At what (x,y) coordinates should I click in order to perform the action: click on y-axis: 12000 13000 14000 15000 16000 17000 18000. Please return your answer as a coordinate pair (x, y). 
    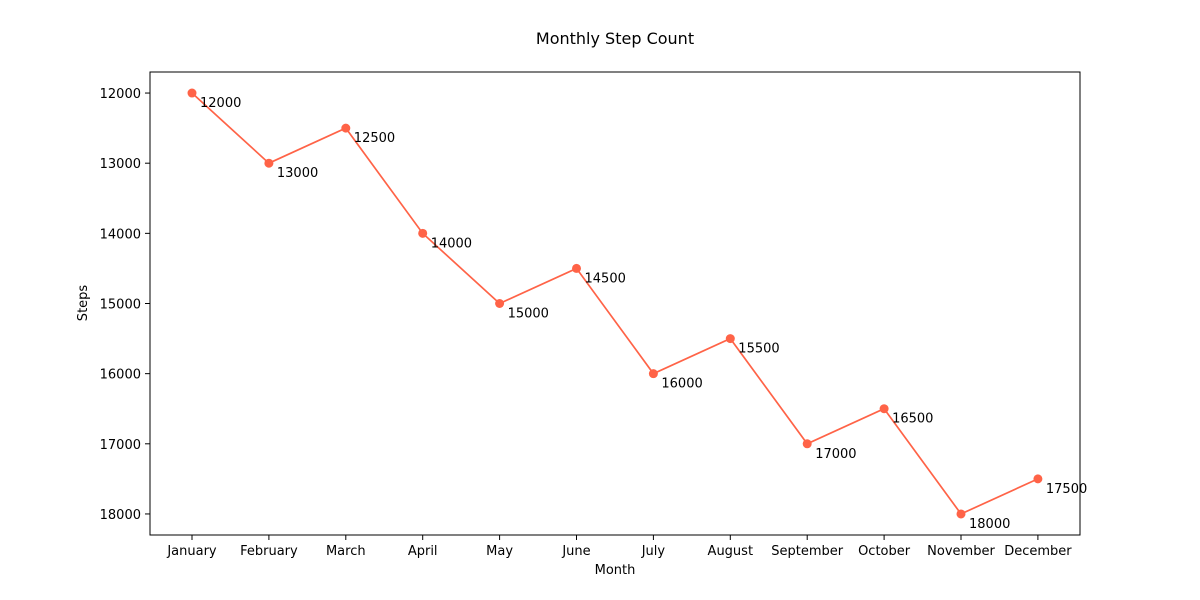
    Looking at the image, I should click on (125, 305).